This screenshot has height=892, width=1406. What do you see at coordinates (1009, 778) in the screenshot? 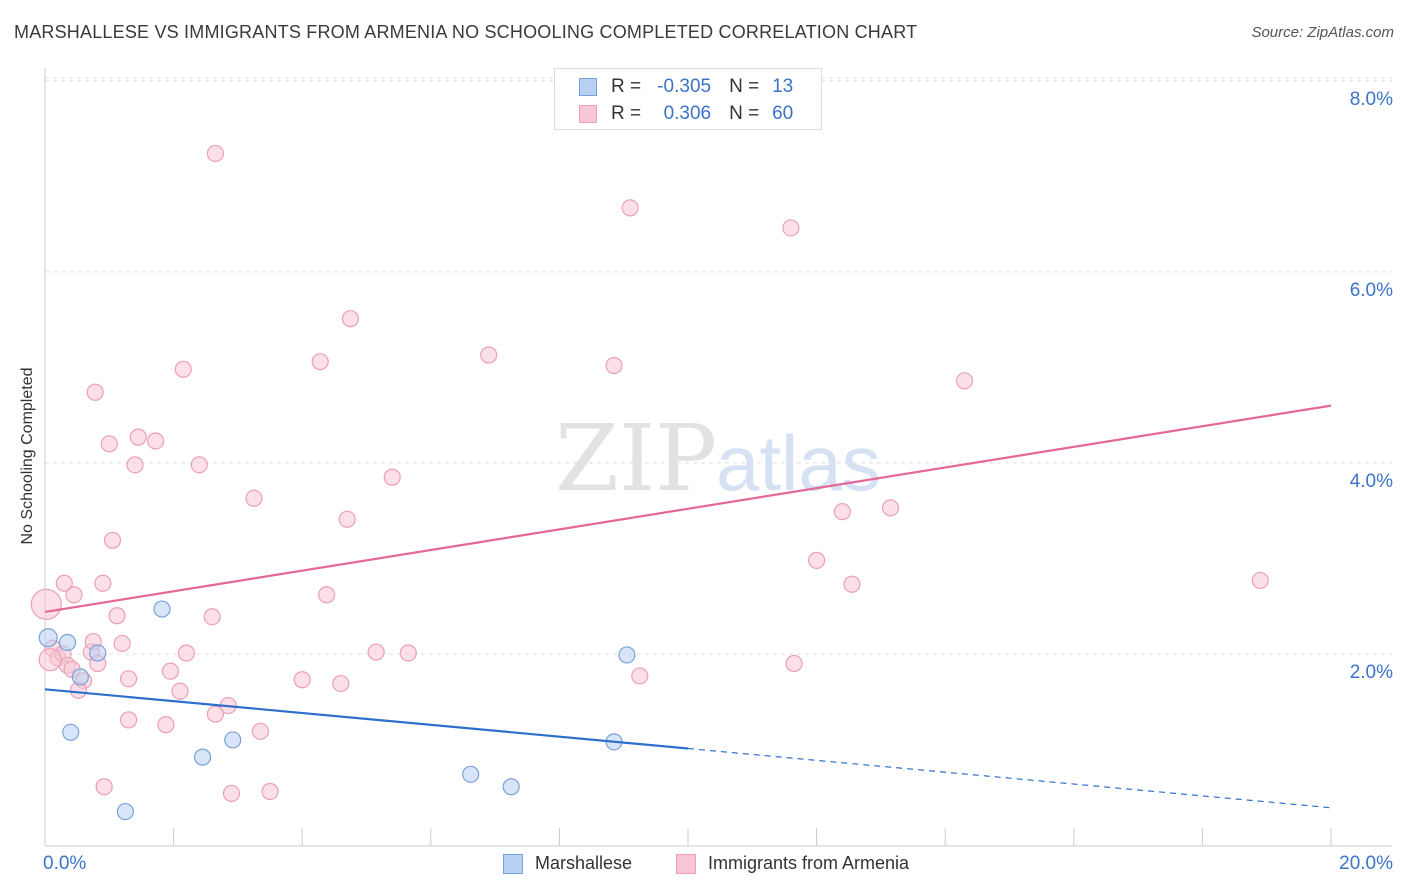
I see `marshallese-trend-extension` at bounding box center [1009, 778].